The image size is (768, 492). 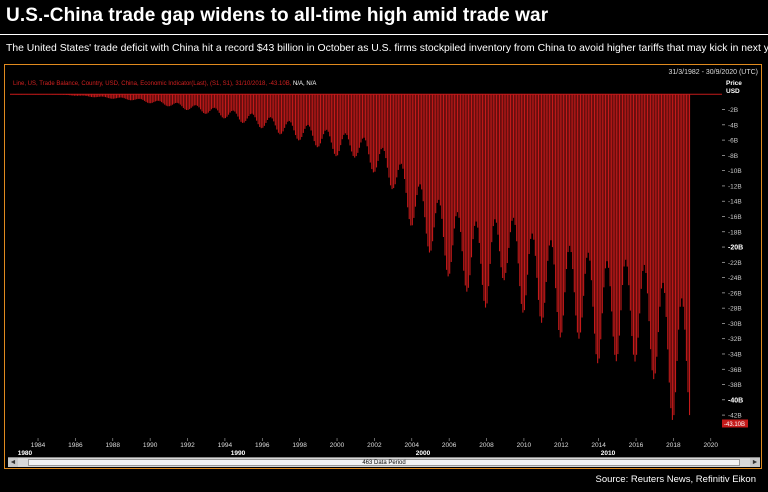 What do you see at coordinates (755, 462) in the screenshot?
I see `scroll-right-arrow-icon: ►` at bounding box center [755, 462].